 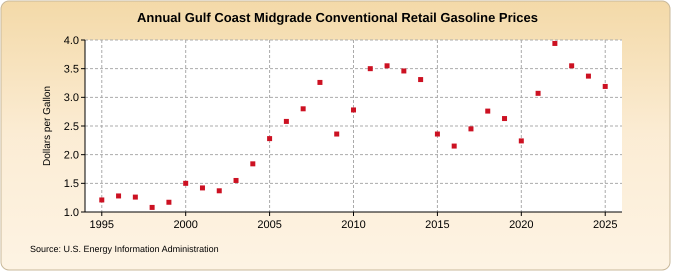 What do you see at coordinates (47, 126) in the screenshot?
I see `y-axis-title: Dollars per Gallon` at bounding box center [47, 126].